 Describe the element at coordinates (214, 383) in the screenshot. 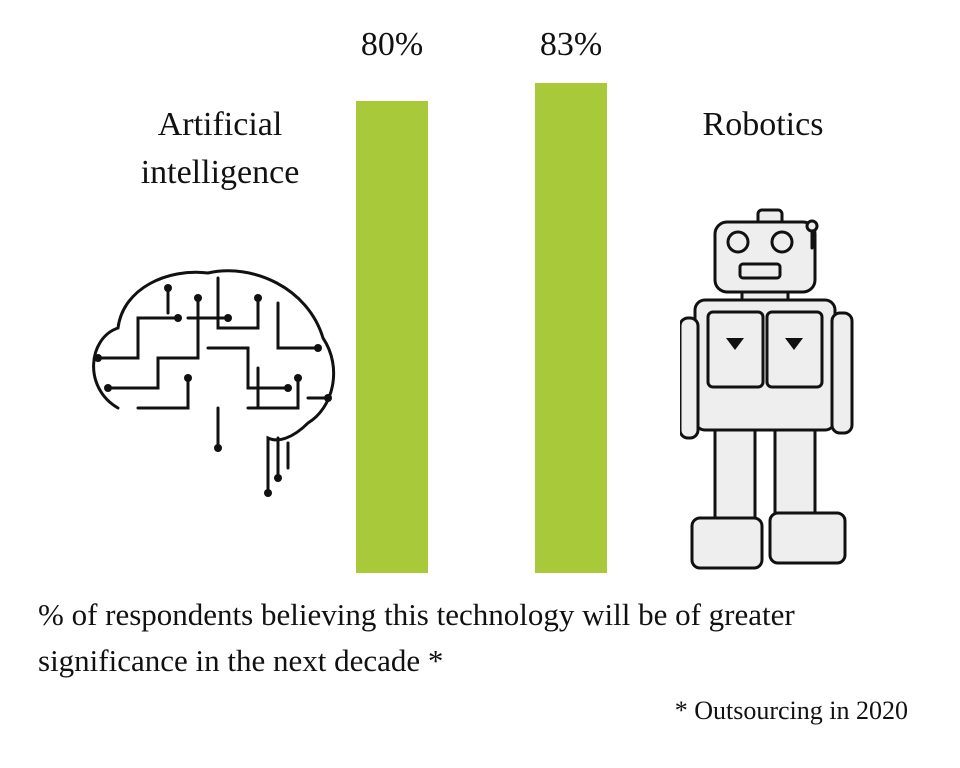

I see `brain-illustration` at that location.